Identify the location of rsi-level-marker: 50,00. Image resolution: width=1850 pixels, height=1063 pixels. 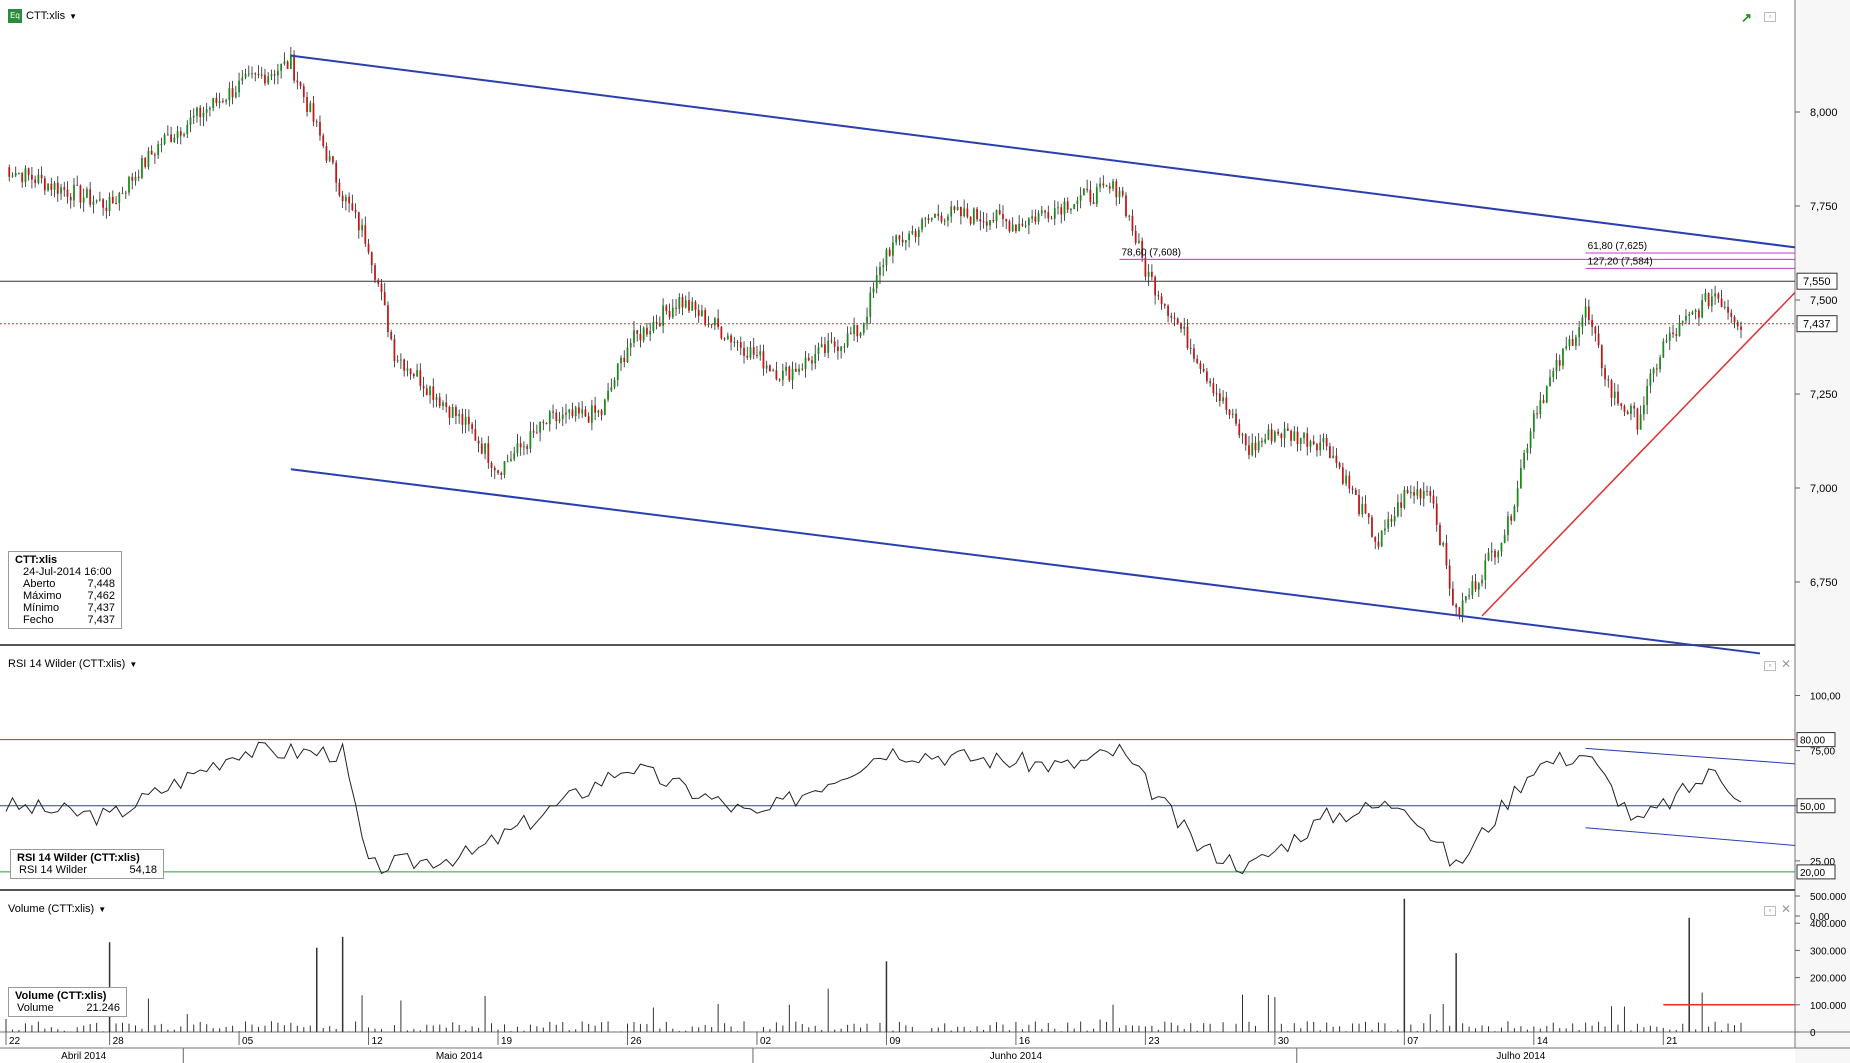
(1816, 806).